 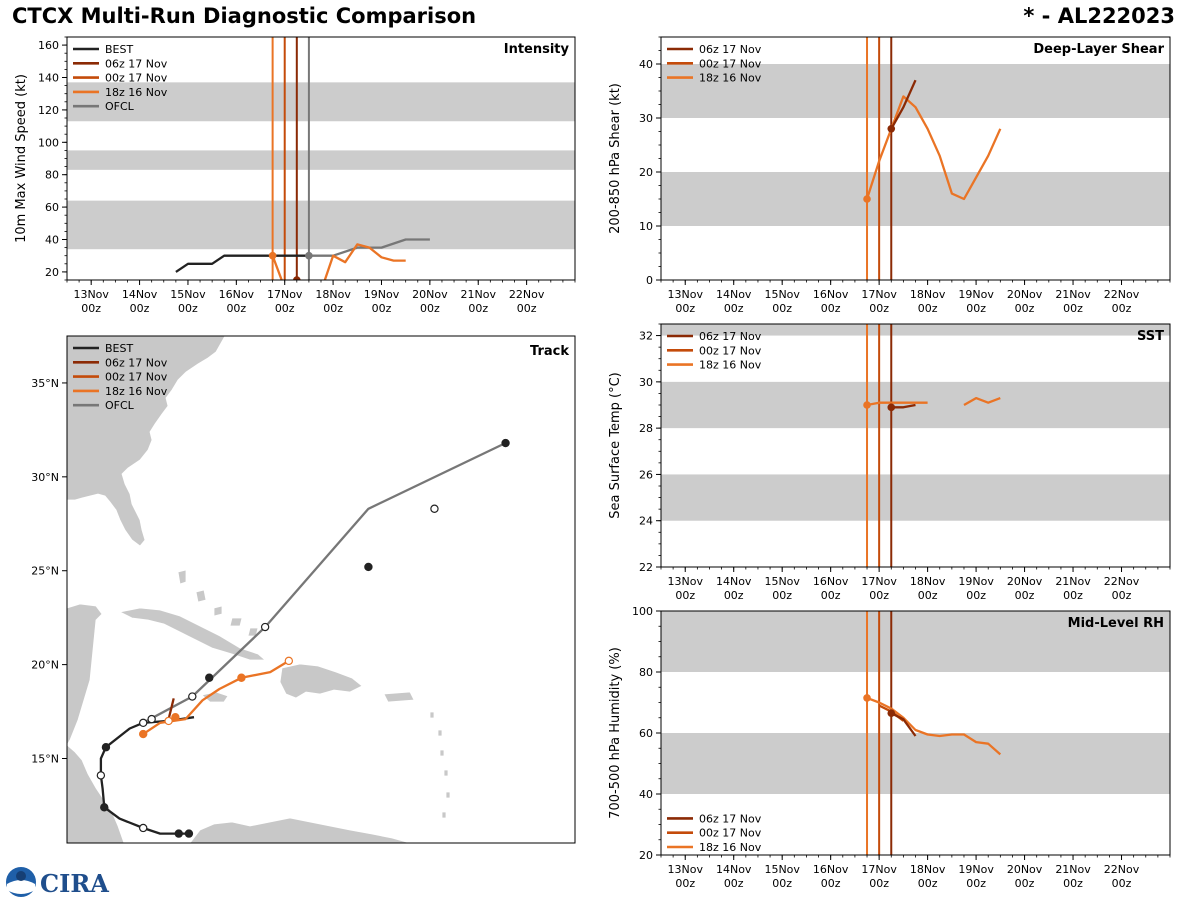 I want to click on land-south-america, so click(x=300, y=830).